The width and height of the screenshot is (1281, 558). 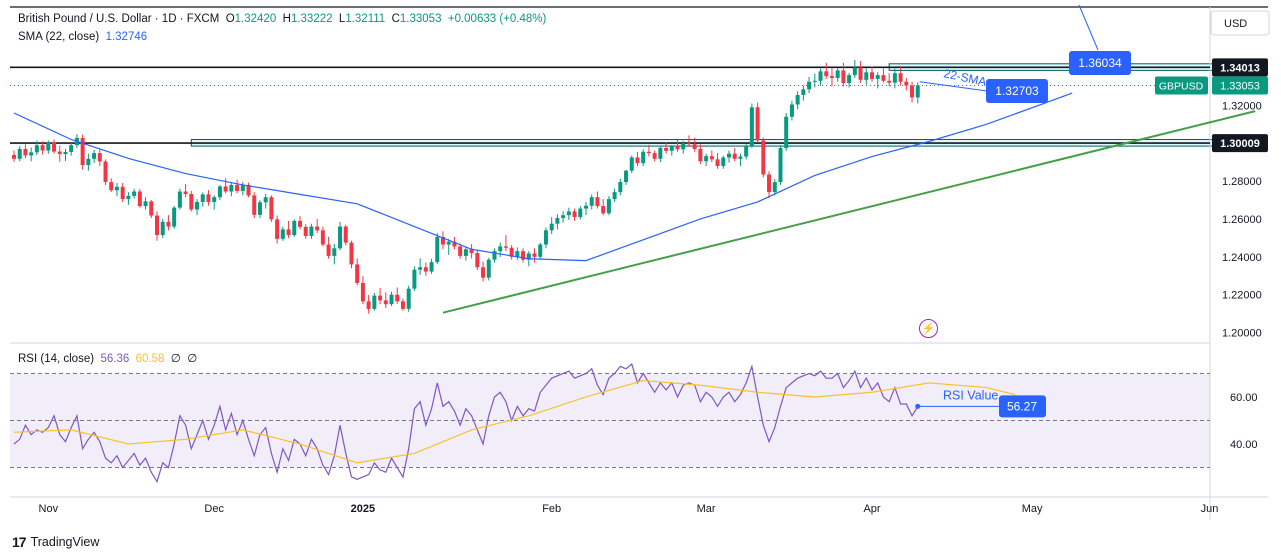 What do you see at coordinates (214, 509) in the screenshot?
I see `time-tick-label: Dec` at bounding box center [214, 509].